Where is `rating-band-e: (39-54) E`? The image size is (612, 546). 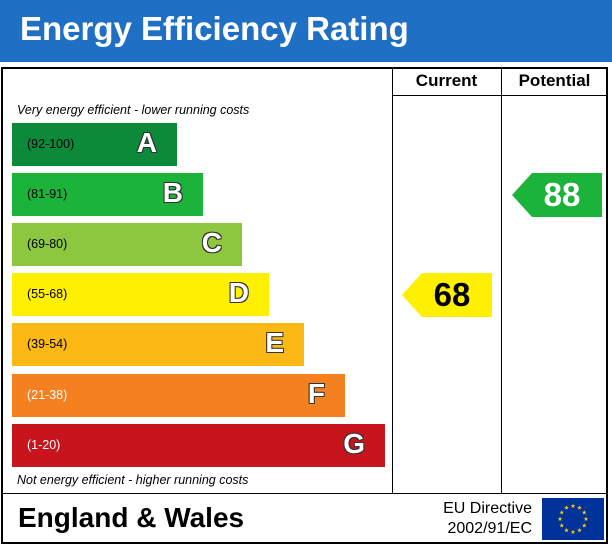 rating-band-e: (39-54) E is located at coordinates (158, 344).